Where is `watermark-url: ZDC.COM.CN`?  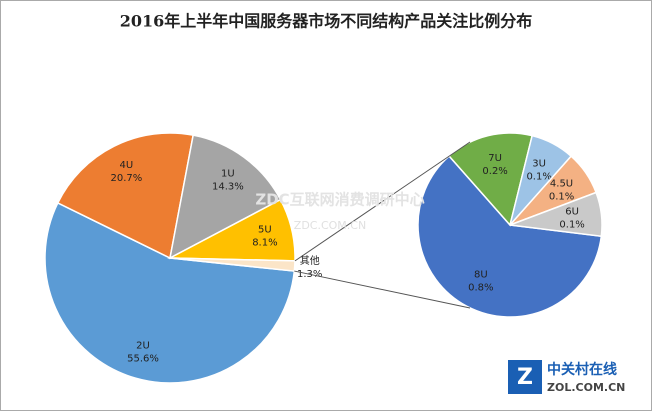
watermark-url: ZDC.COM.CN is located at coordinates (330, 225).